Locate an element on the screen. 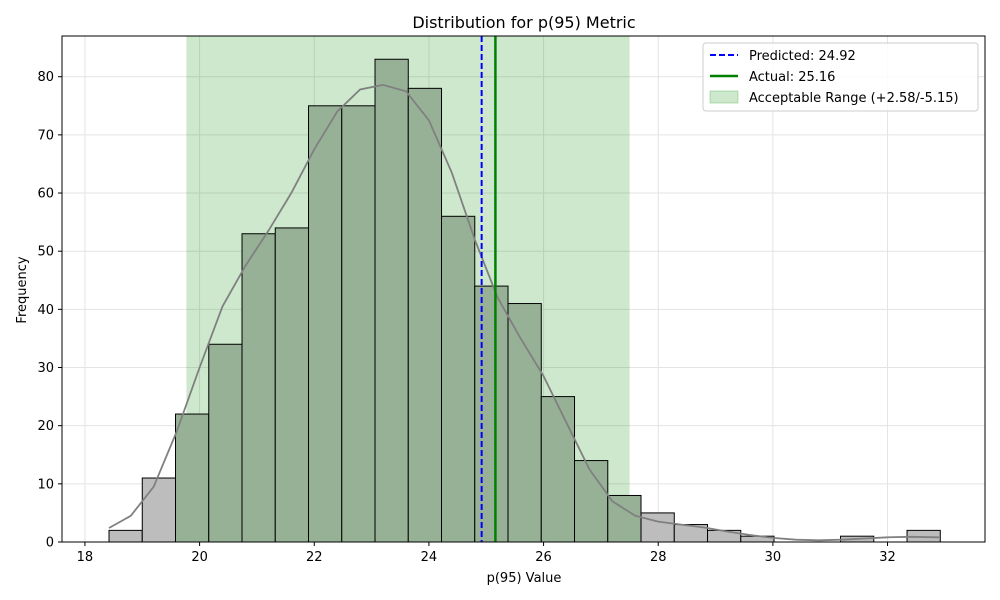  y-axis-label: Frequency is located at coordinates (22, 289).